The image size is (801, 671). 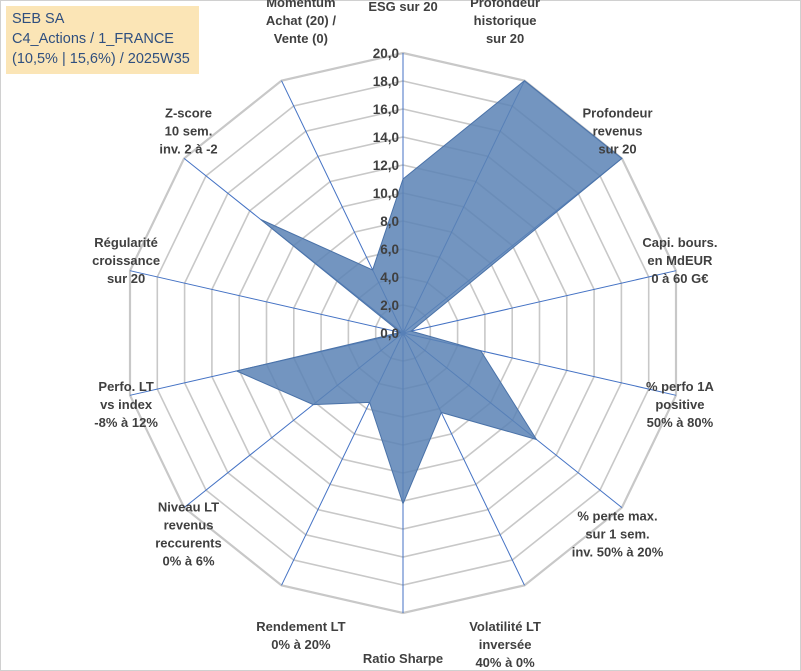 What do you see at coordinates (188, 560) in the screenshot?
I see `axis-label: 0% à 6%` at bounding box center [188, 560].